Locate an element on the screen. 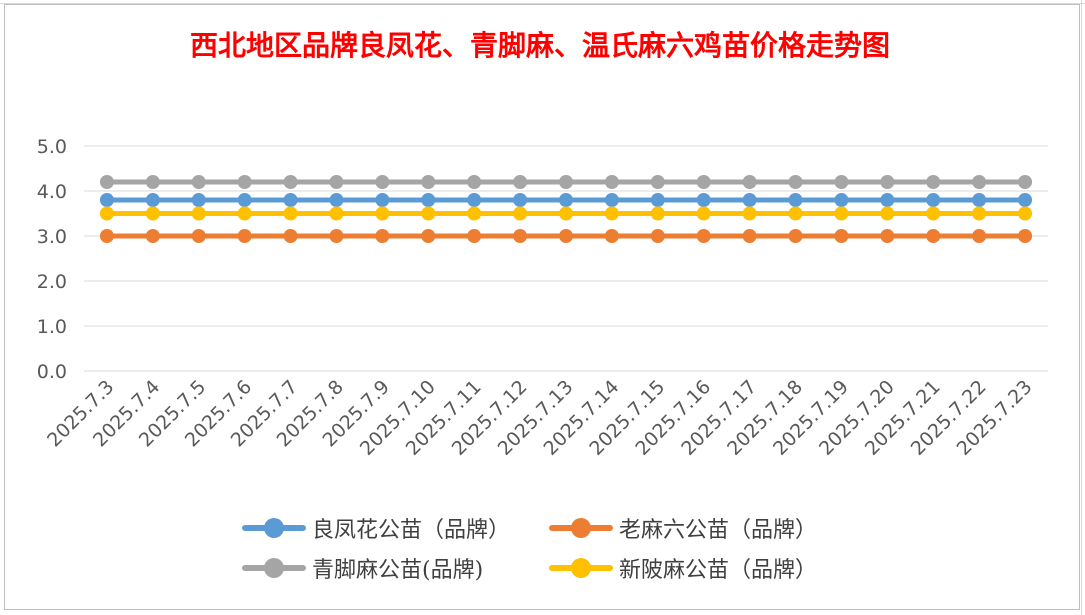  legend-item: 老麻六公苗（品牌） is located at coordinates (683, 528).